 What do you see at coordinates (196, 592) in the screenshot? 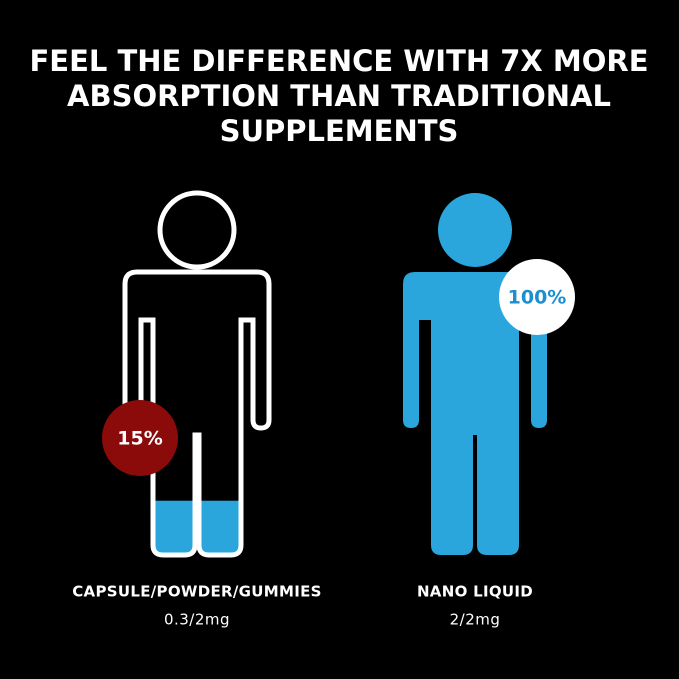
I see `figure-name: CAPSULE/POWDER/GUMMIES` at bounding box center [196, 592].